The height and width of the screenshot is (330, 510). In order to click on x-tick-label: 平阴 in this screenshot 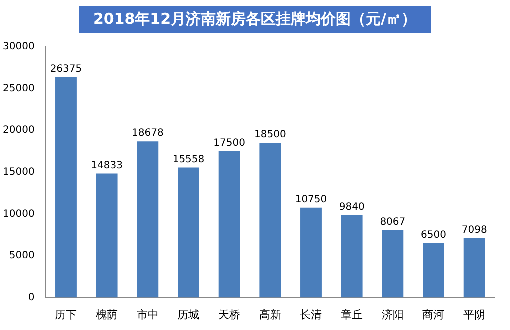, I will do `click(475, 315)`.